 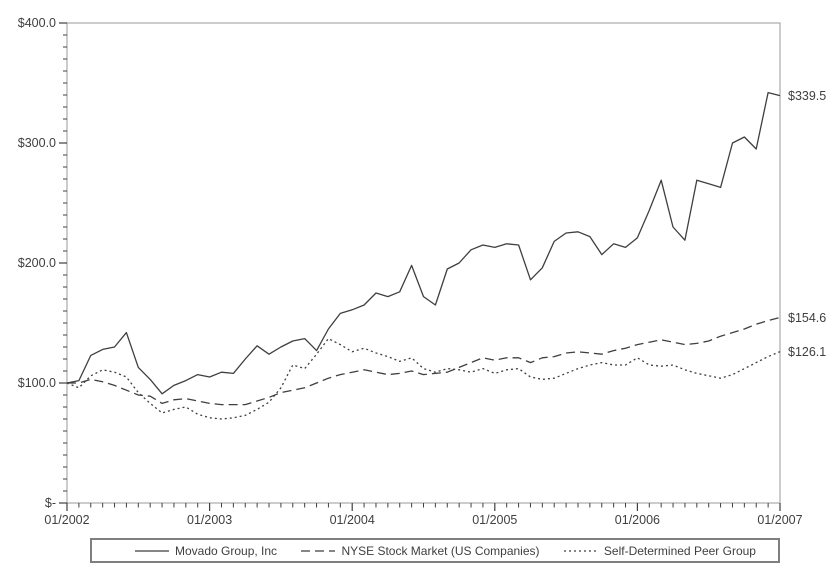 I want to click on x-axis-tick-label: 01/2005, so click(x=494, y=520).